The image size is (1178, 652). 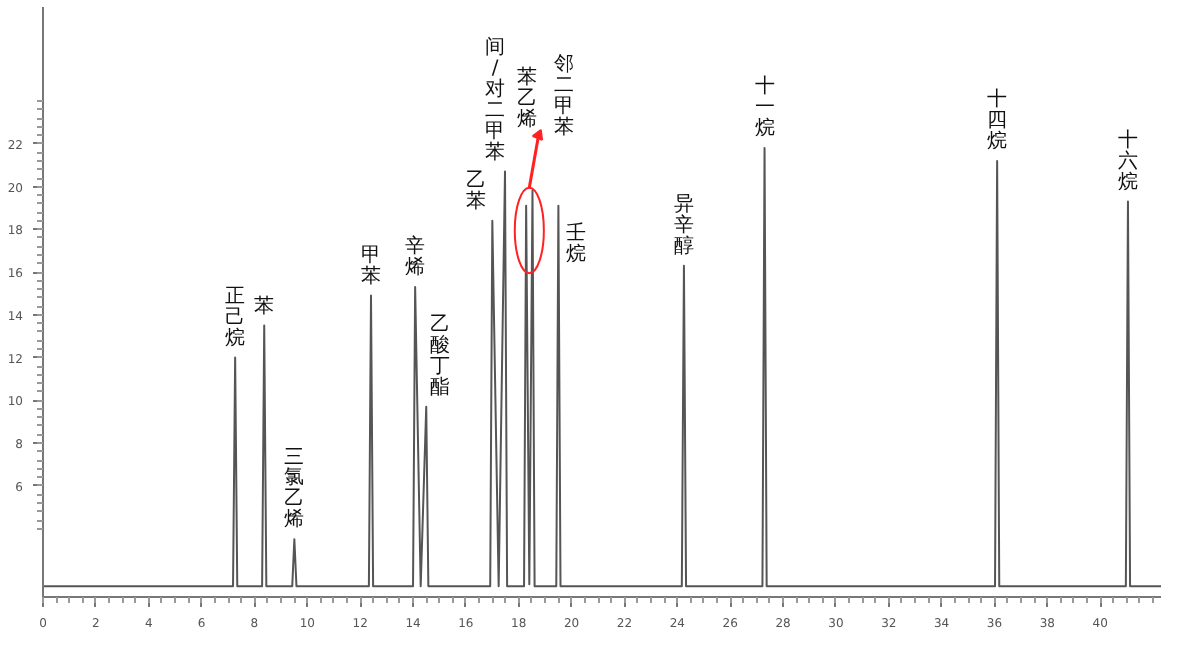 What do you see at coordinates (264, 305) in the screenshot?
I see `annotation: 苯` at bounding box center [264, 305].